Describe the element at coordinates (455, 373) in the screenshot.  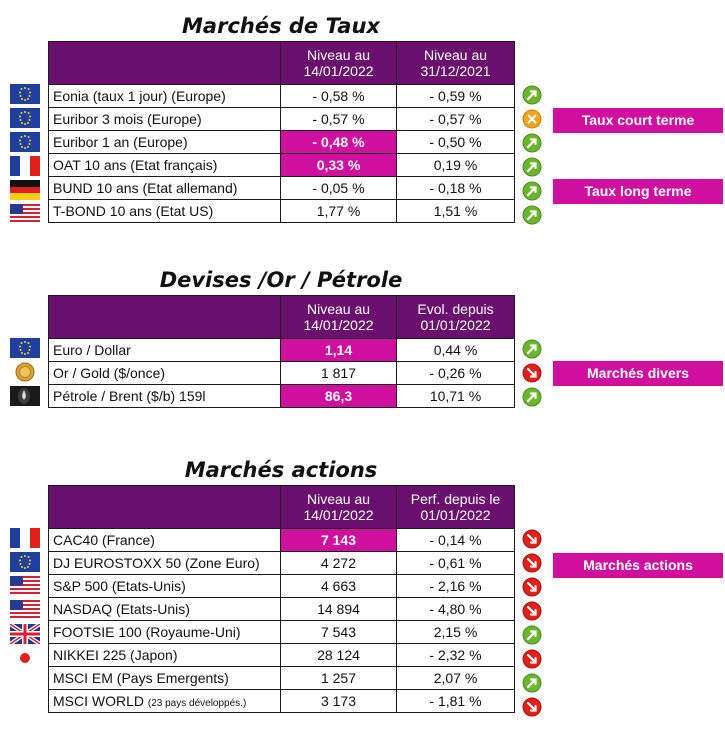
I see `devises-row-value-evol: - 0,26 %` at that location.